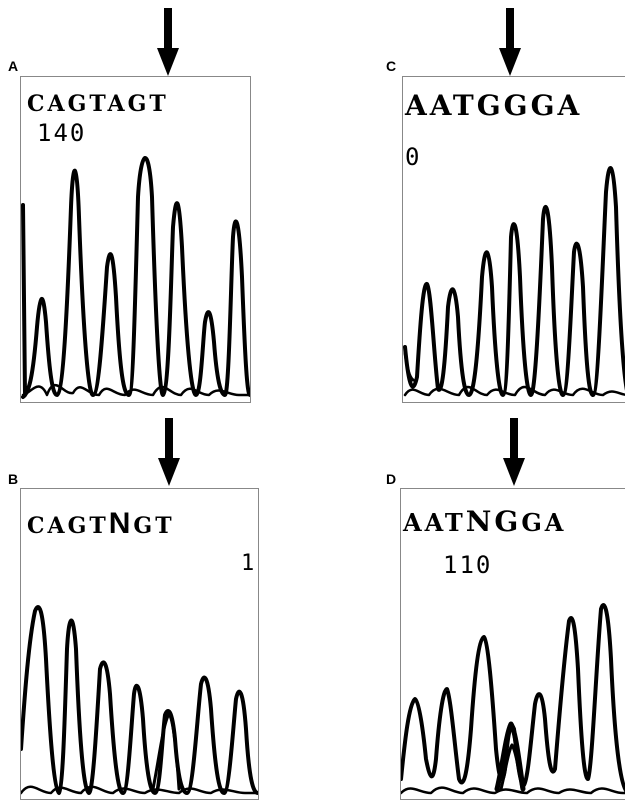  What do you see at coordinates (154, 526) in the screenshot?
I see `sequence-suffix: GT` at bounding box center [154, 526].